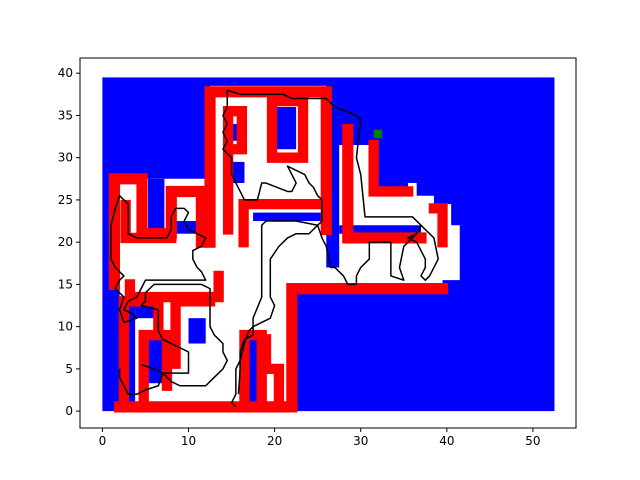 Image resolution: width=640 pixels, height=480 pixels. What do you see at coordinates (65, 73) in the screenshot?
I see `y-tick-label: 40` at bounding box center [65, 73].